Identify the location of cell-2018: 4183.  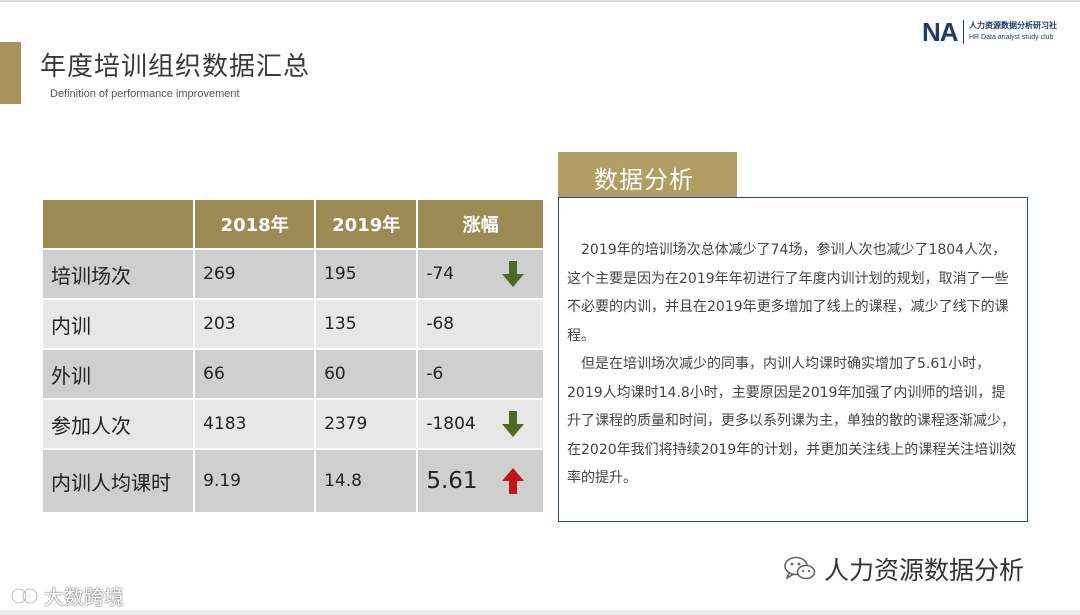
(255, 424).